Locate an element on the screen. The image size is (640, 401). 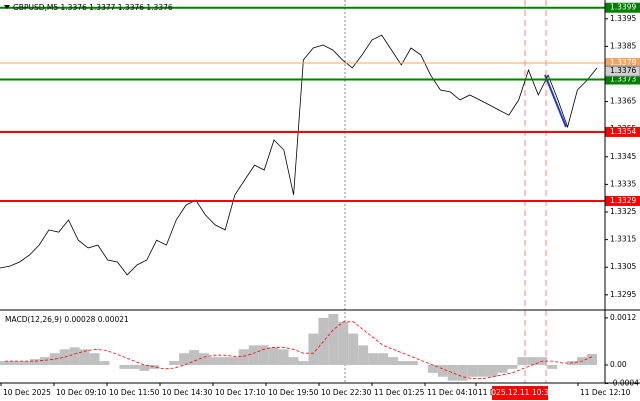
y-tick-label: 1.3385 is located at coordinates (623, 45).